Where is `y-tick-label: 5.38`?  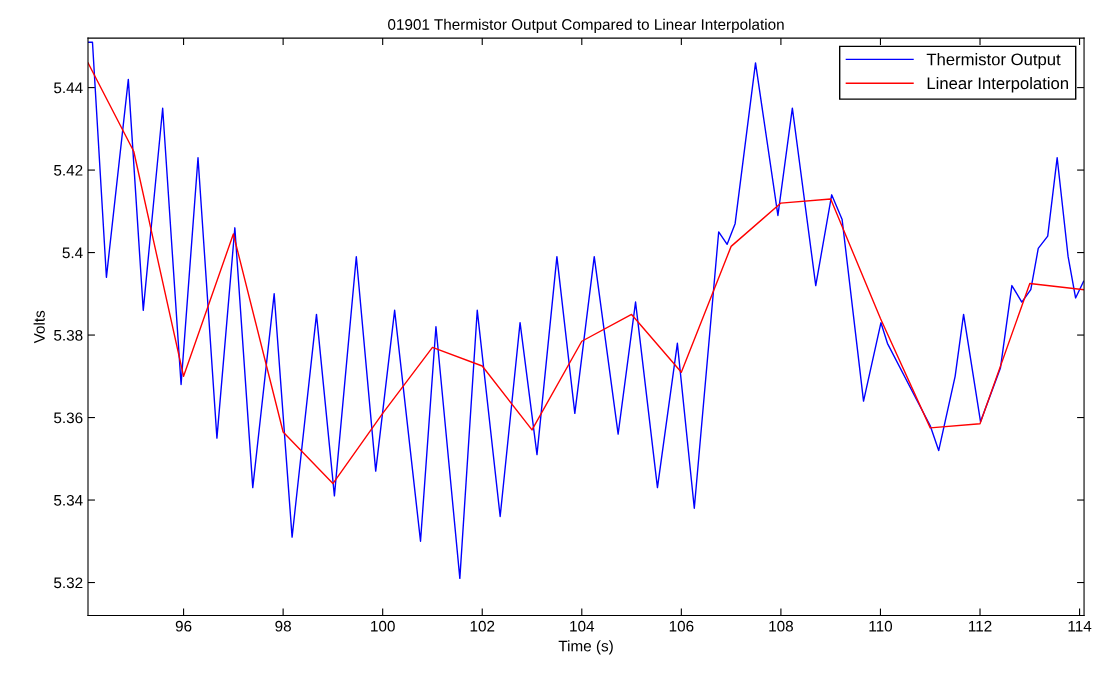 y-tick-label: 5.38 is located at coordinates (68, 335).